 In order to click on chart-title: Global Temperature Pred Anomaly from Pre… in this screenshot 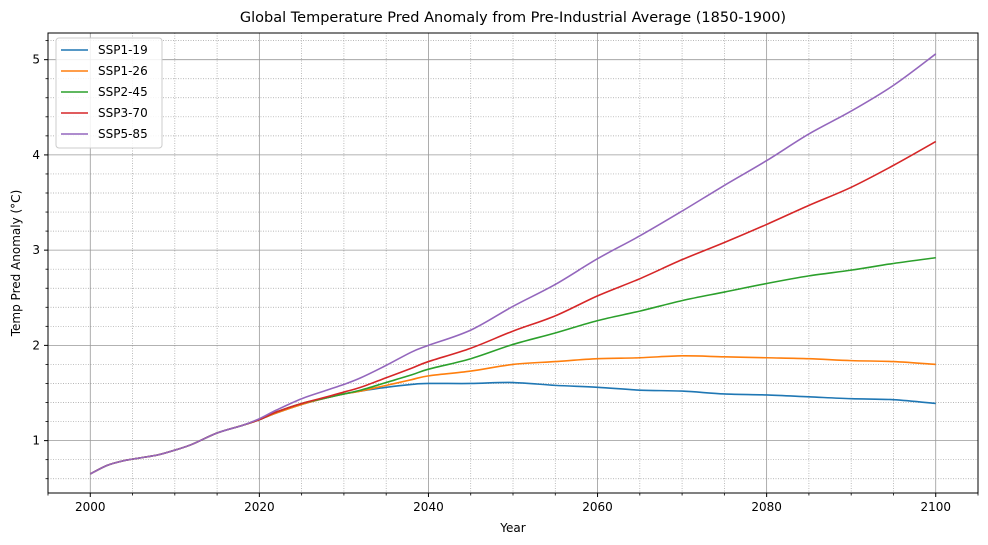, I will do `click(513, 18)`.